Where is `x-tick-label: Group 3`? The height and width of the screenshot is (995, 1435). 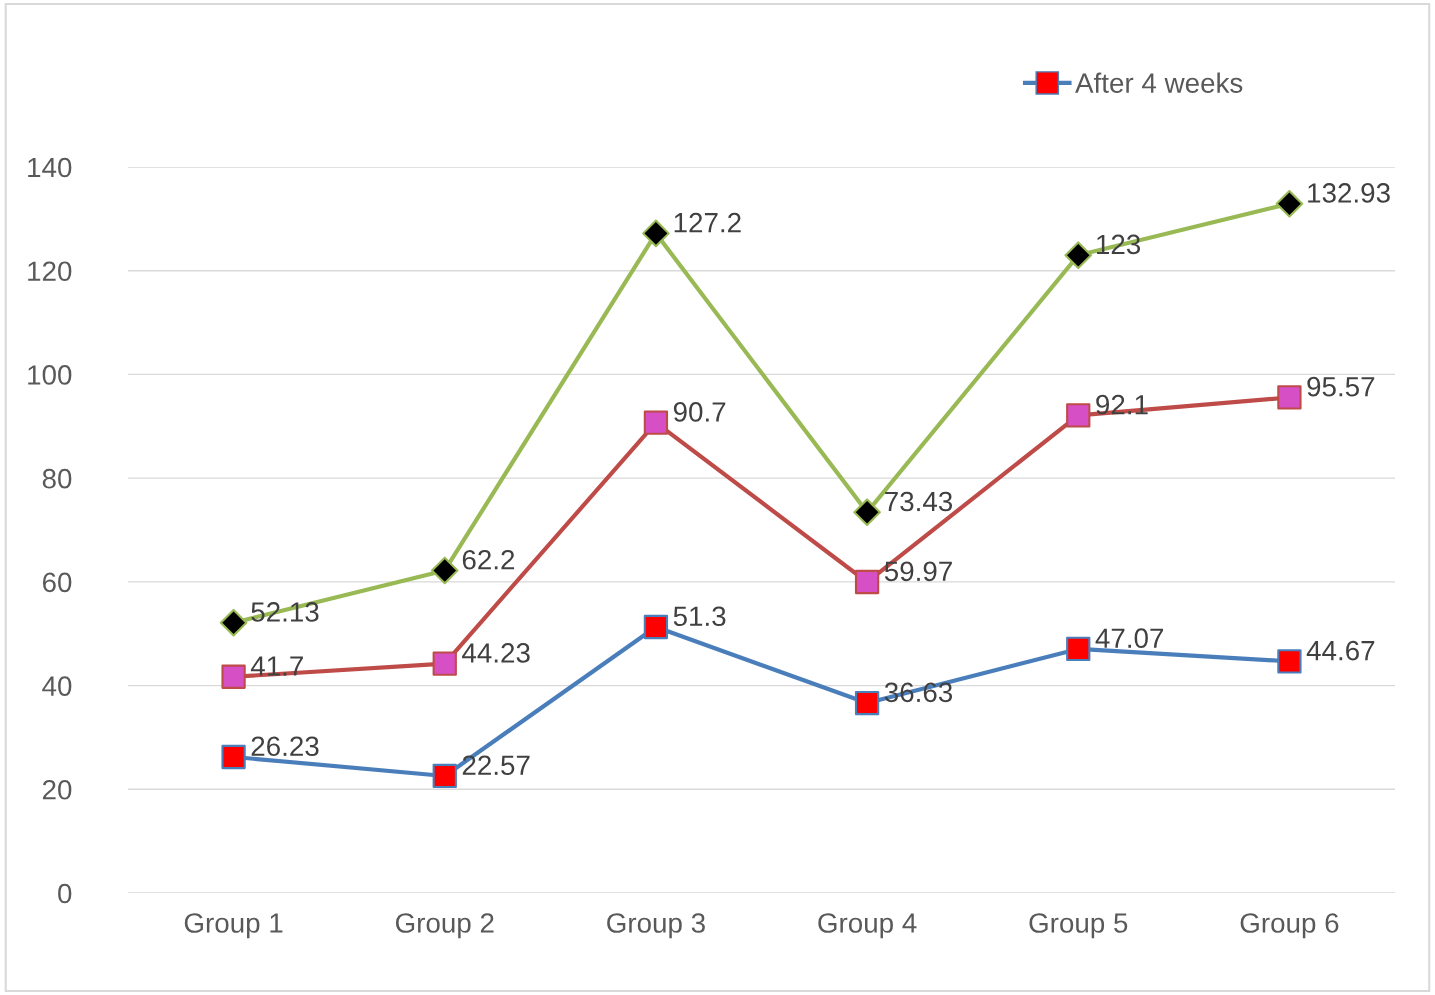
x-tick-label: Group 3 is located at coordinates (656, 926).